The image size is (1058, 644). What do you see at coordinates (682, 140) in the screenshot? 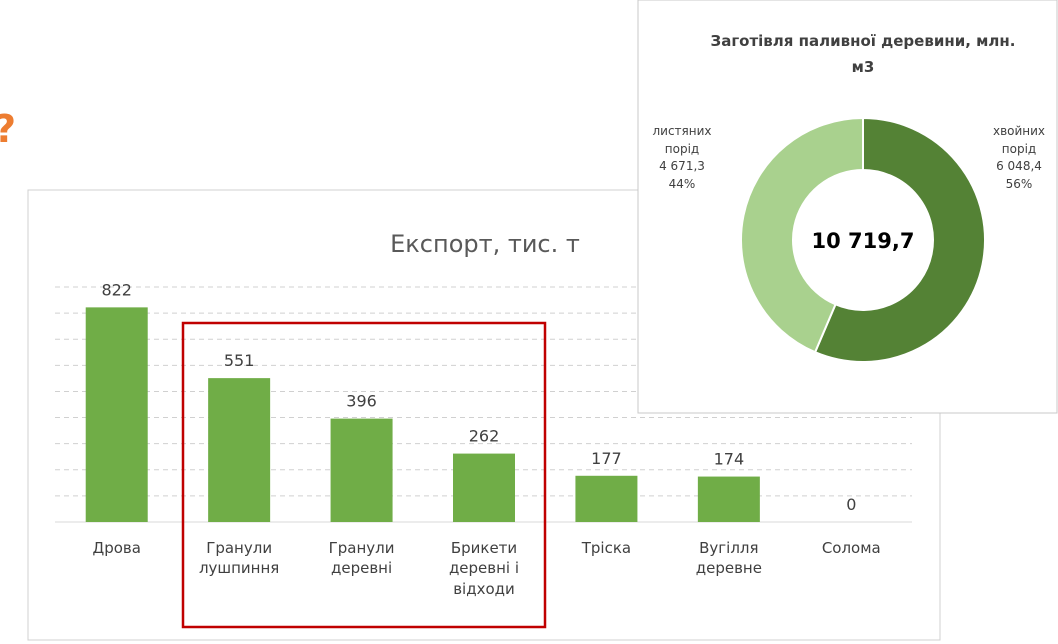
I see `donut-category: листяних порід` at bounding box center [682, 140].